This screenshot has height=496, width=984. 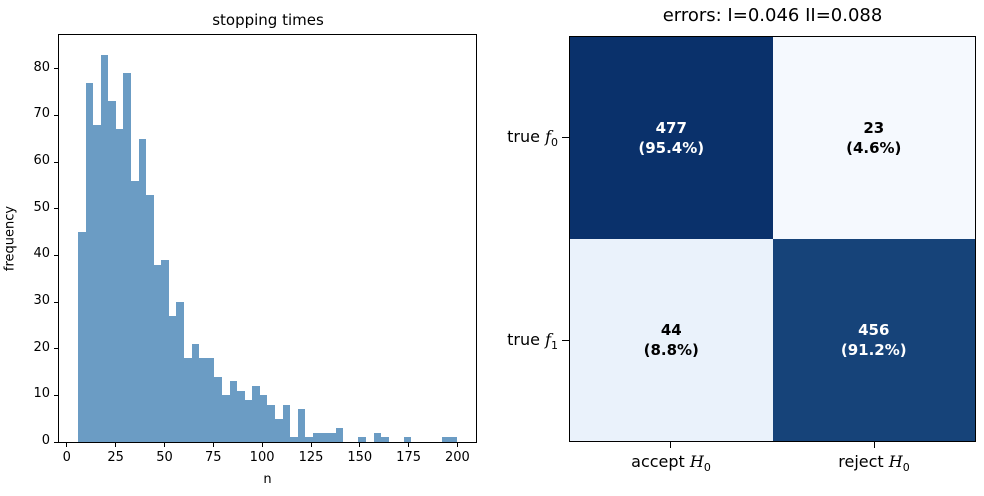 I want to click on y-tick-label: 60, so click(x=41, y=160).